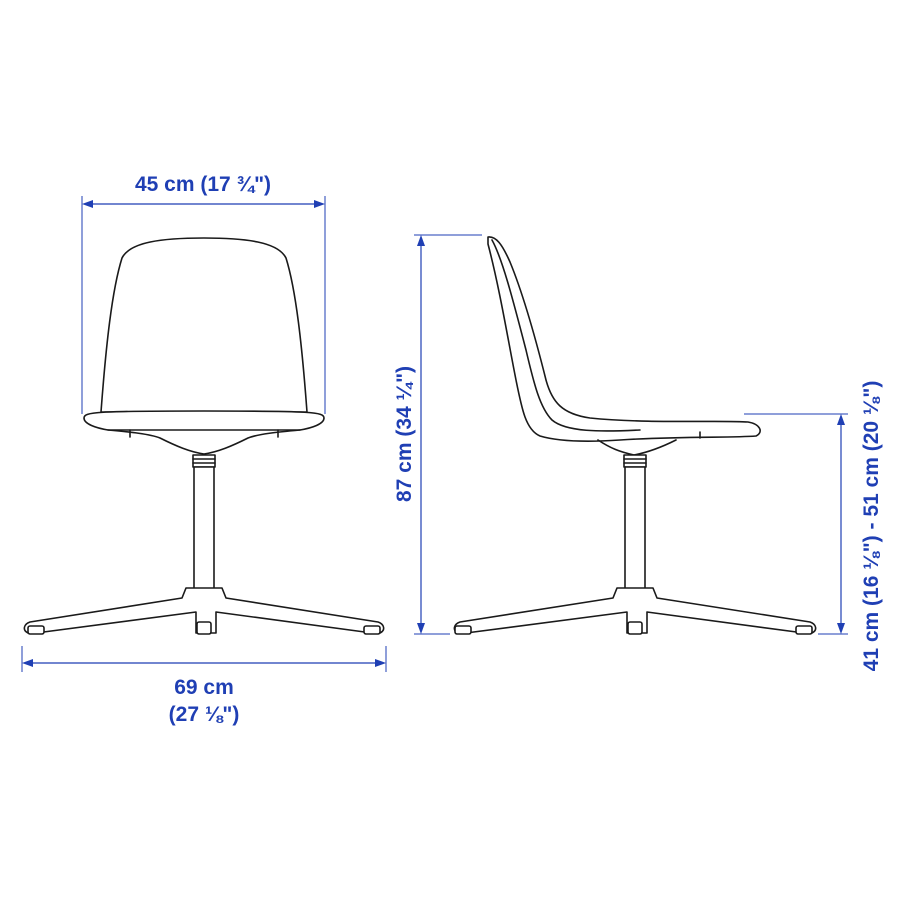 Image resolution: width=900 pixels, height=900 pixels. I want to click on depth-dimension: 69 cm (27 ⅛"), so click(204, 686).